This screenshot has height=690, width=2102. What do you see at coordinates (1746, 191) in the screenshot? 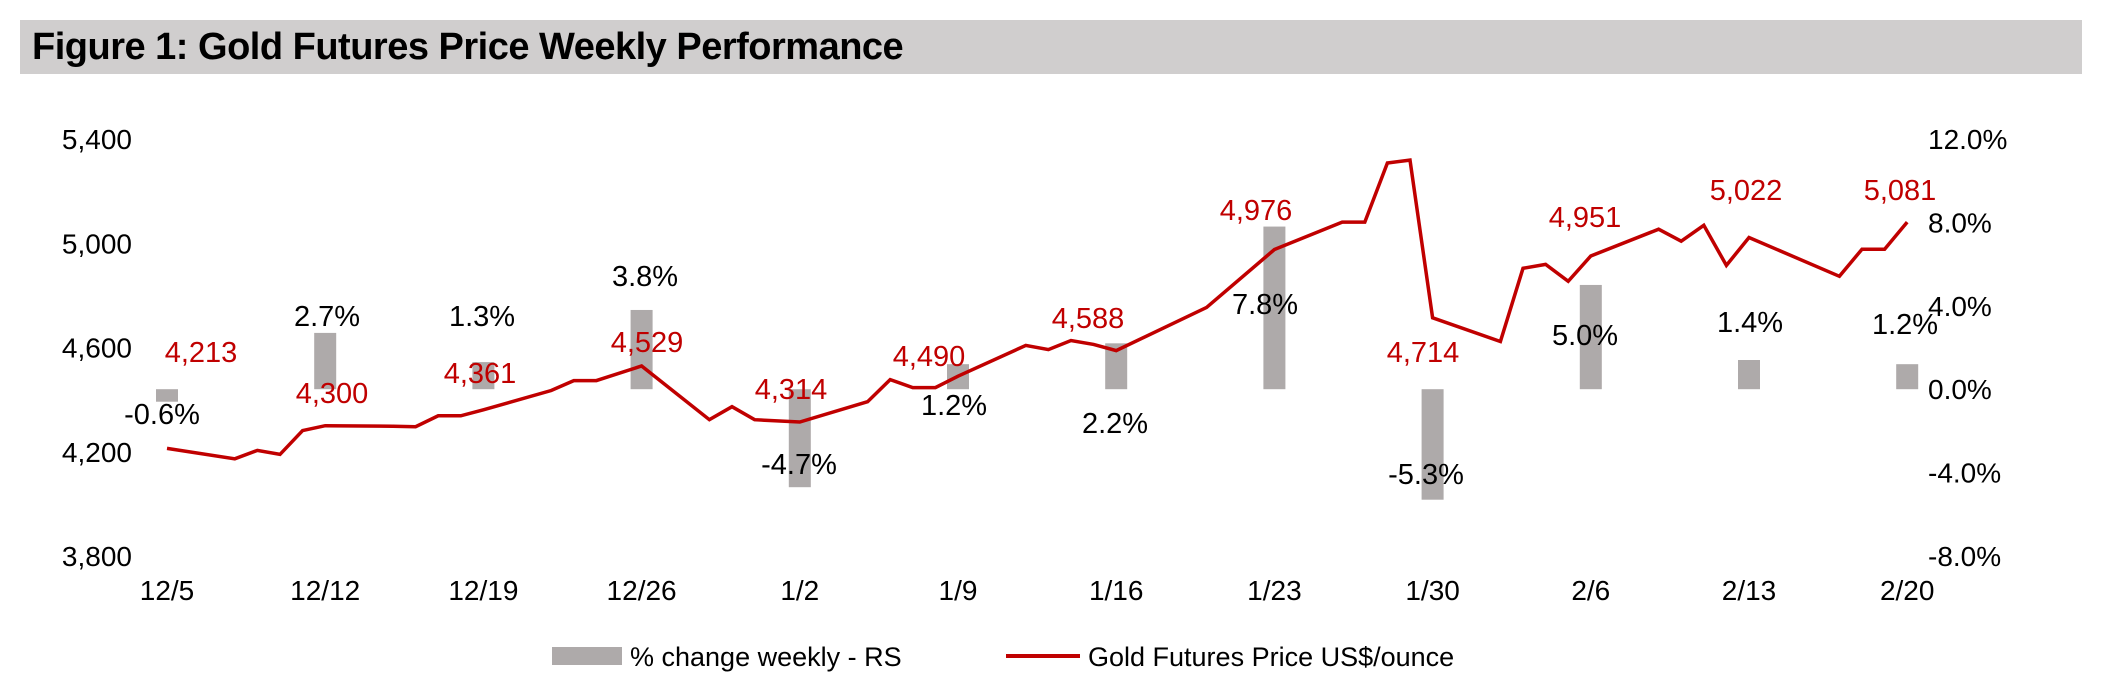
I see `price-data-label: 5,022` at bounding box center [1746, 191].